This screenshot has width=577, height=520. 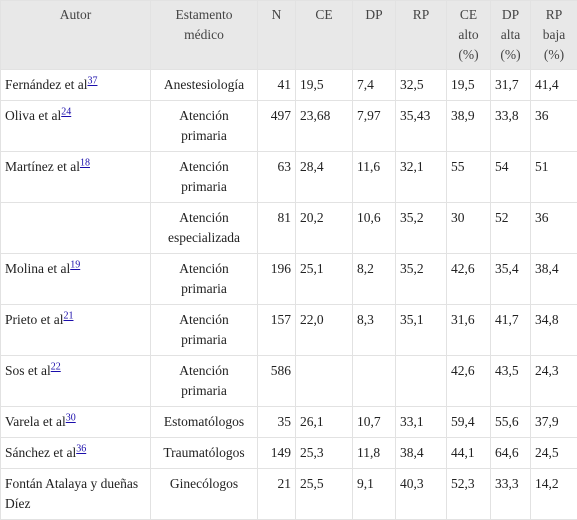 I want to click on data-cell: 586, so click(x=277, y=381).